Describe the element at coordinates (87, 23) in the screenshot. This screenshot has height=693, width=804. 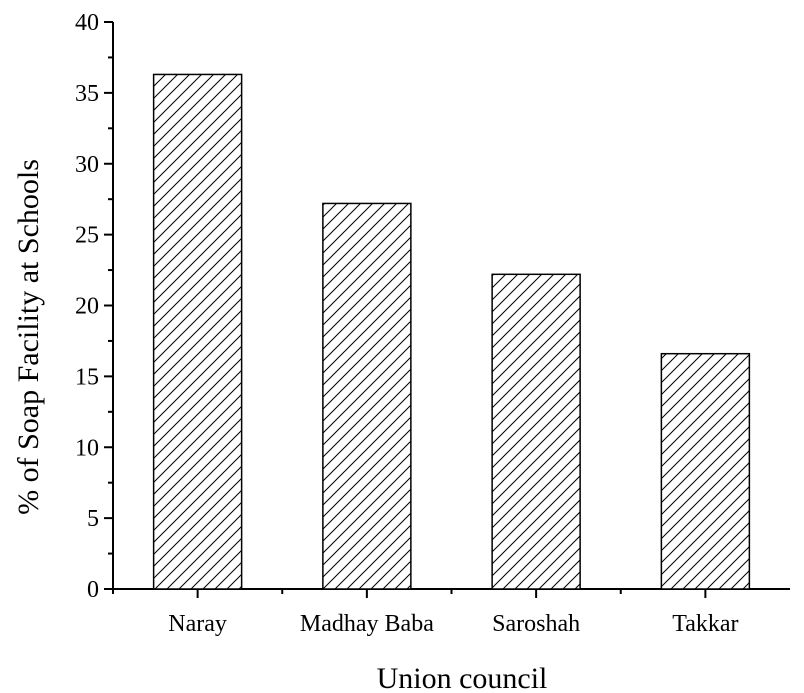
I see `y-tick-label: 40` at that location.